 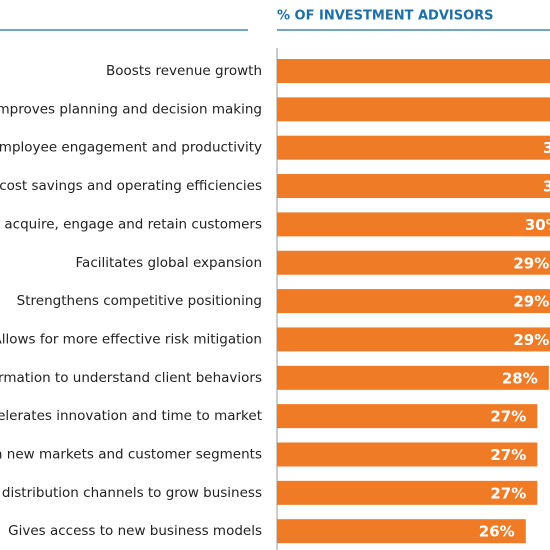 What do you see at coordinates (520, 378) in the screenshot?
I see `value-label: 28%` at bounding box center [520, 378].